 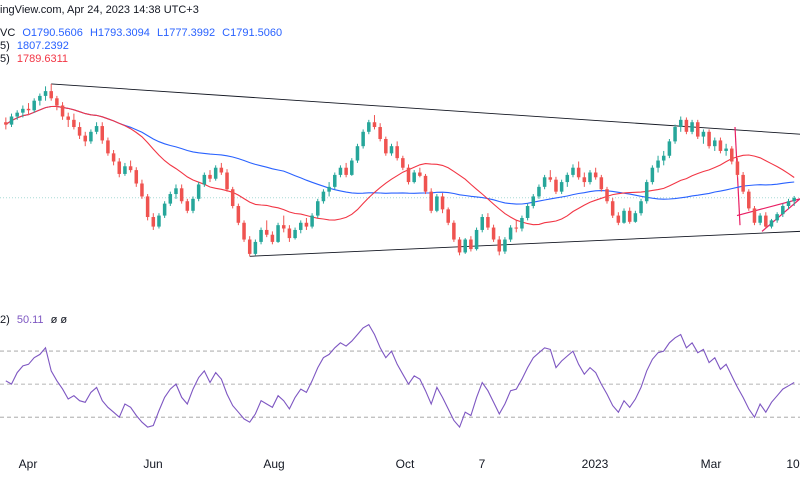 I want to click on ma-red-legend: 5) 1789.6311, so click(x=36, y=59).